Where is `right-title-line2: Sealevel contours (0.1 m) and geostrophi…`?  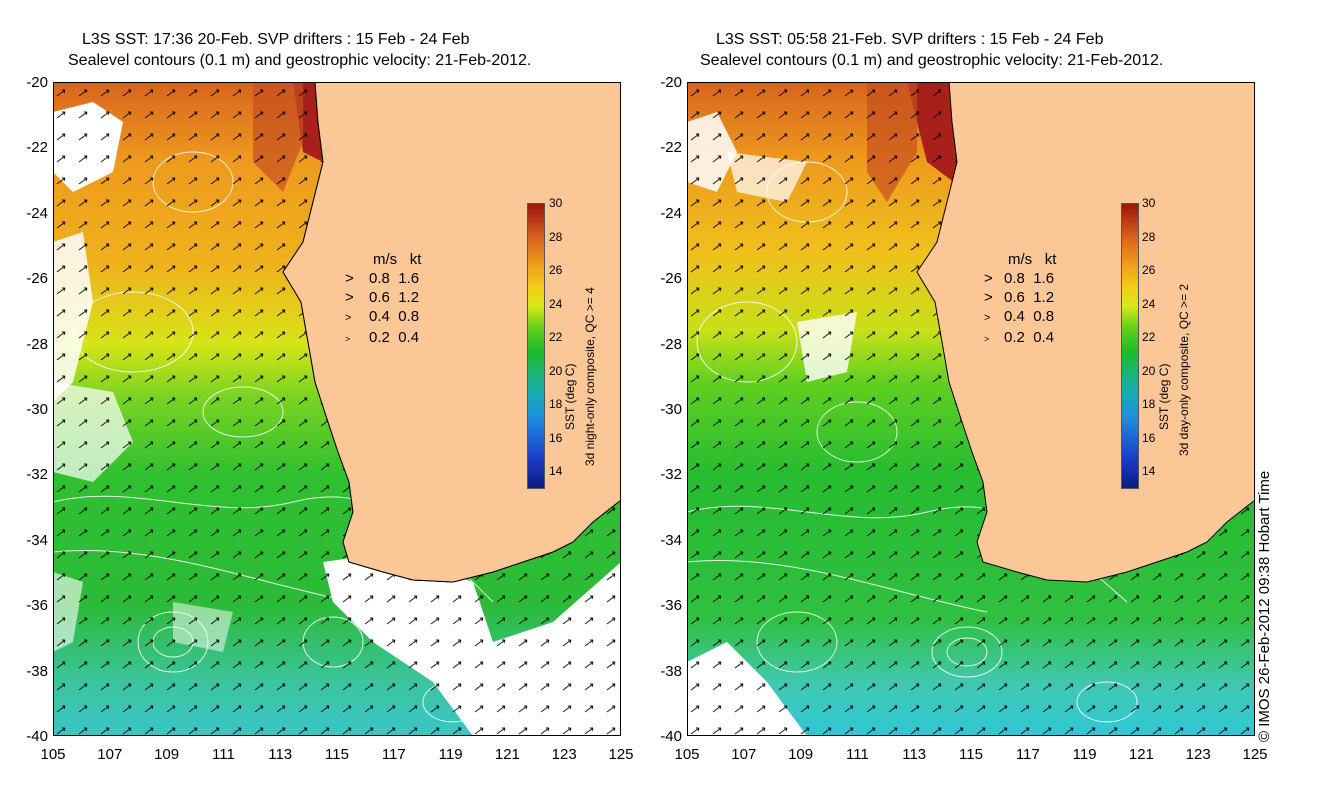
right-title-line2: Sealevel contours (0.1 m) and geostrophi… is located at coordinates (932, 60).